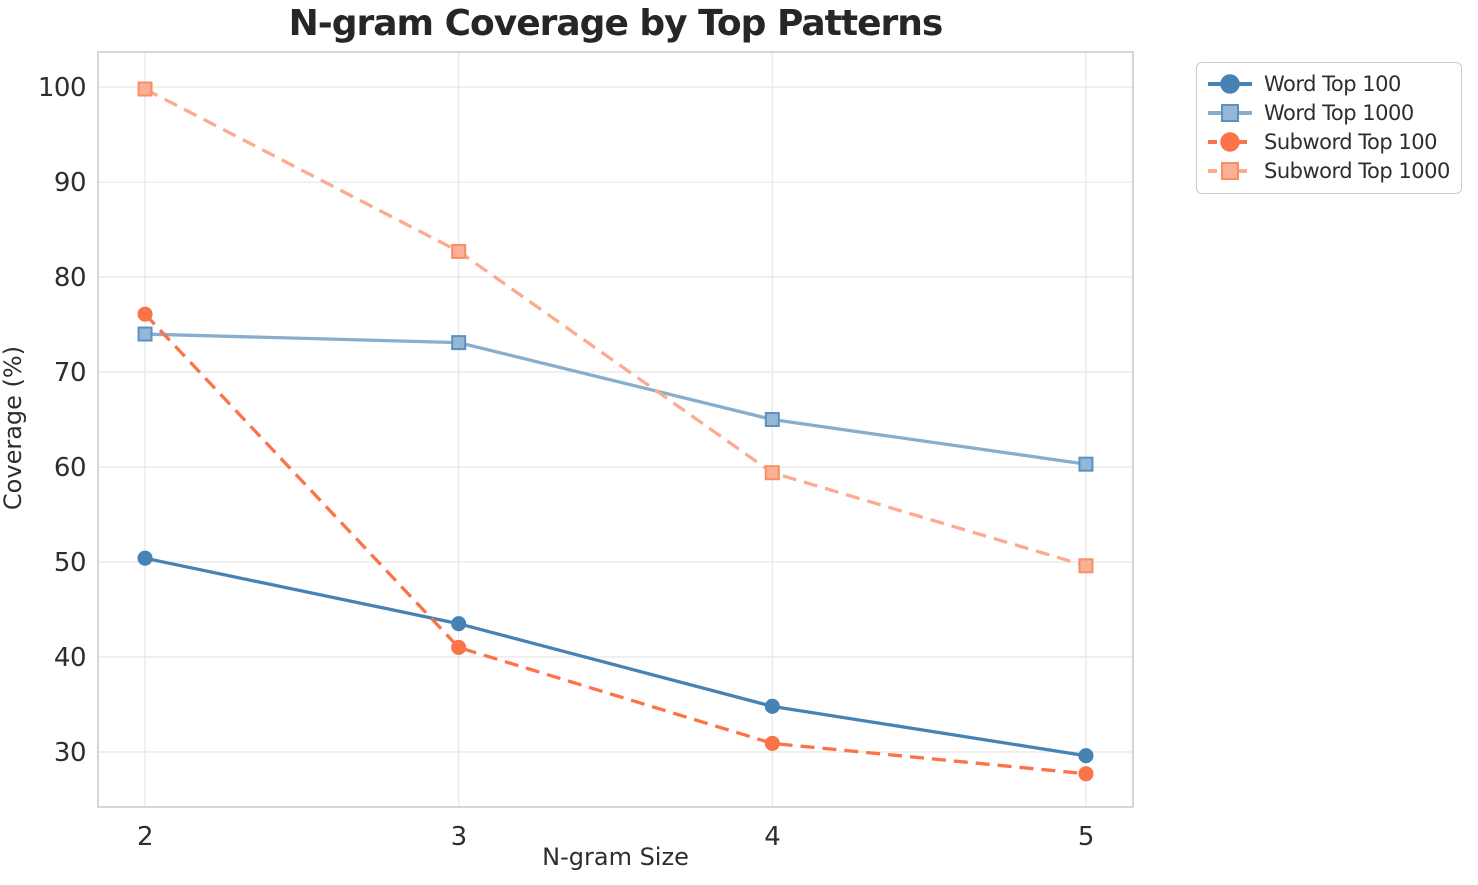 The height and width of the screenshot is (885, 1478). I want to click on subword-top-1000-line-marker-icon, so click(1230, 170).